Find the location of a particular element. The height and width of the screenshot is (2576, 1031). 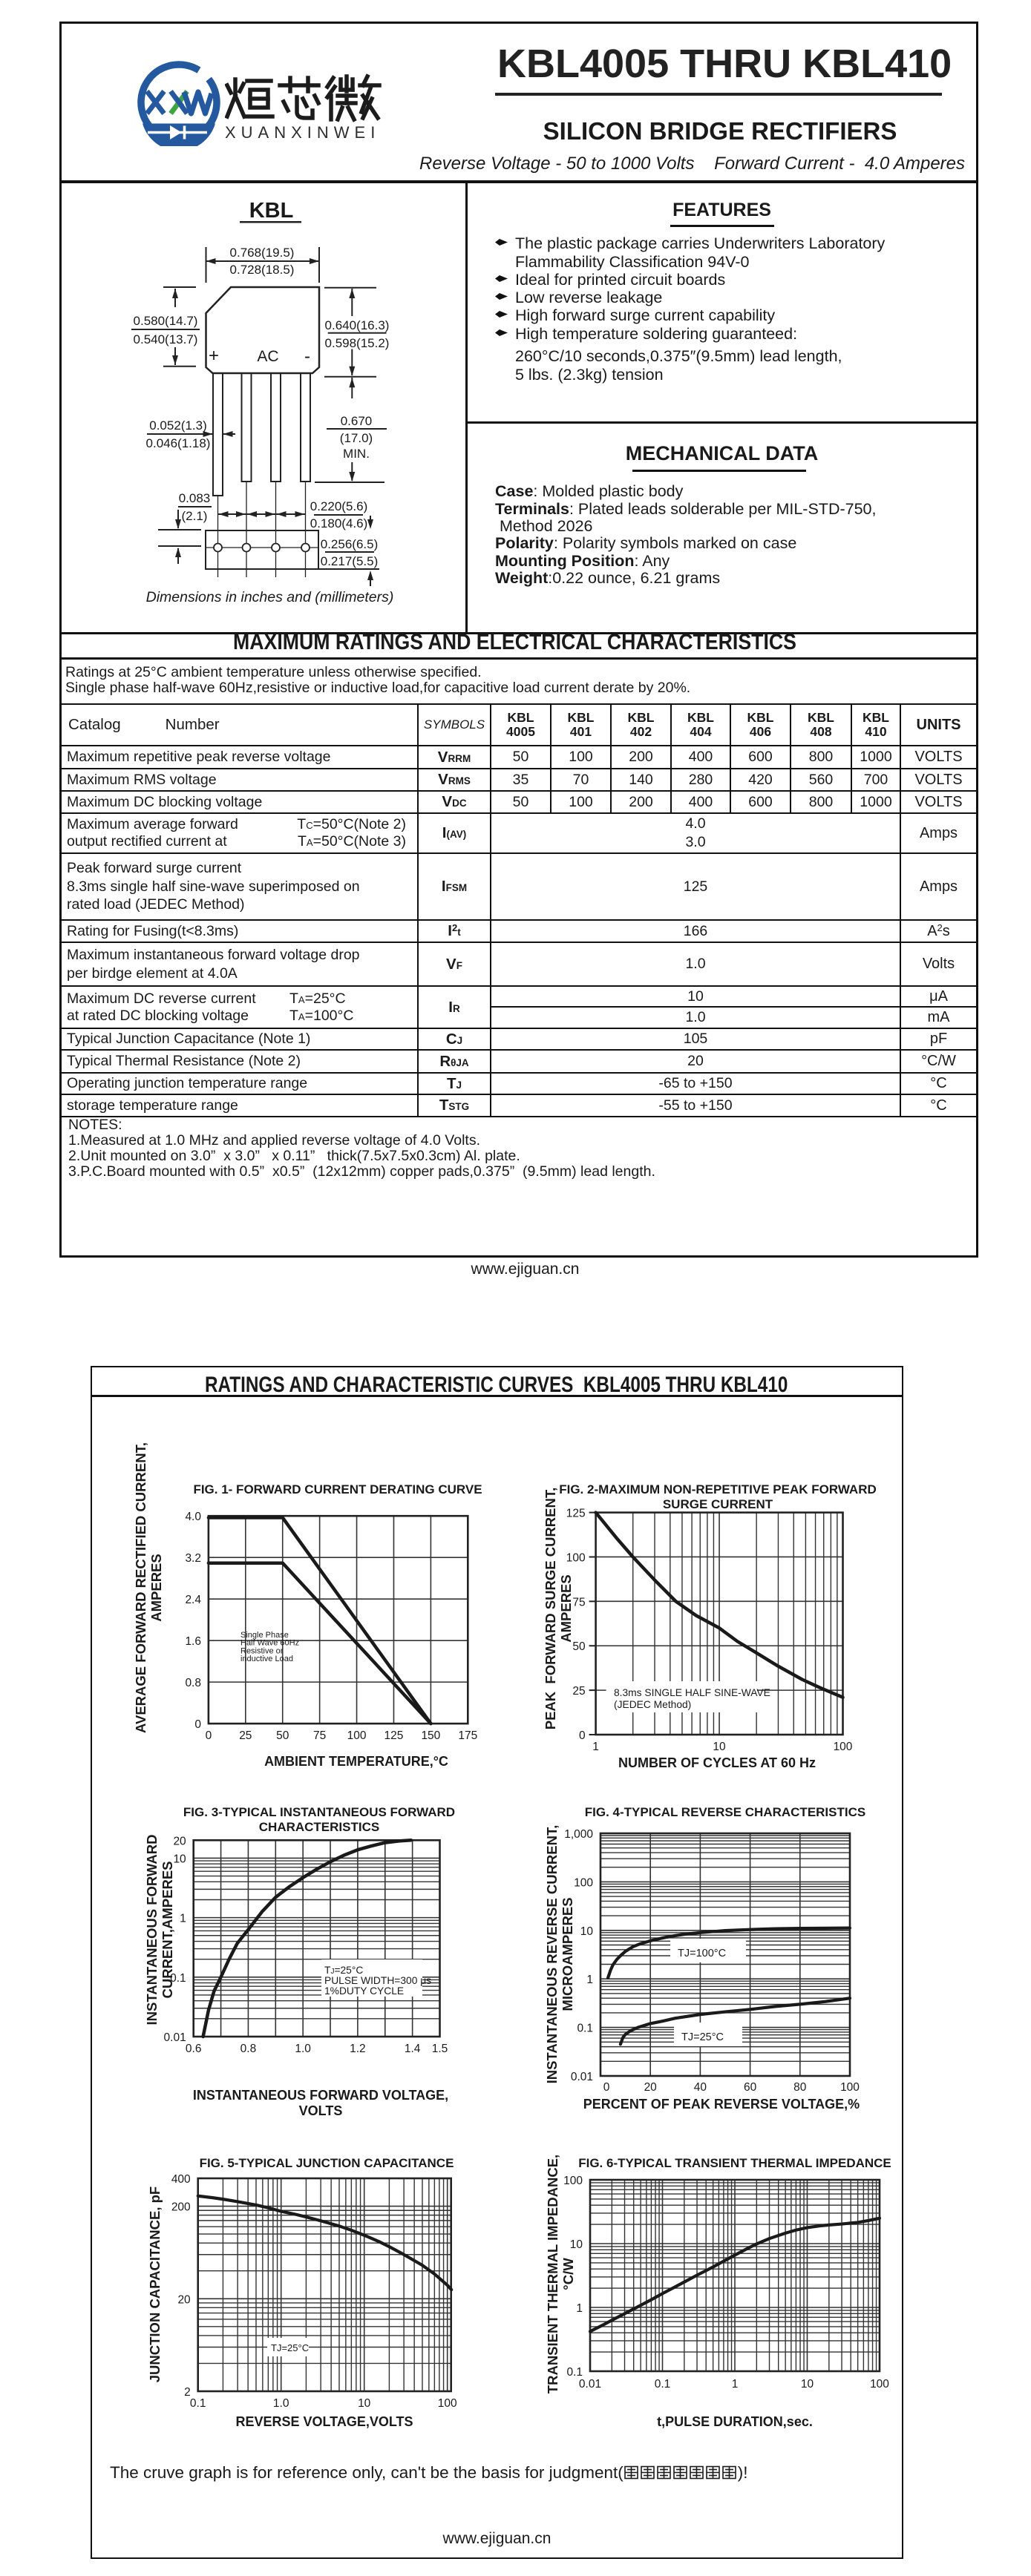

svg-text: 60 is located at coordinates (750, 2087).